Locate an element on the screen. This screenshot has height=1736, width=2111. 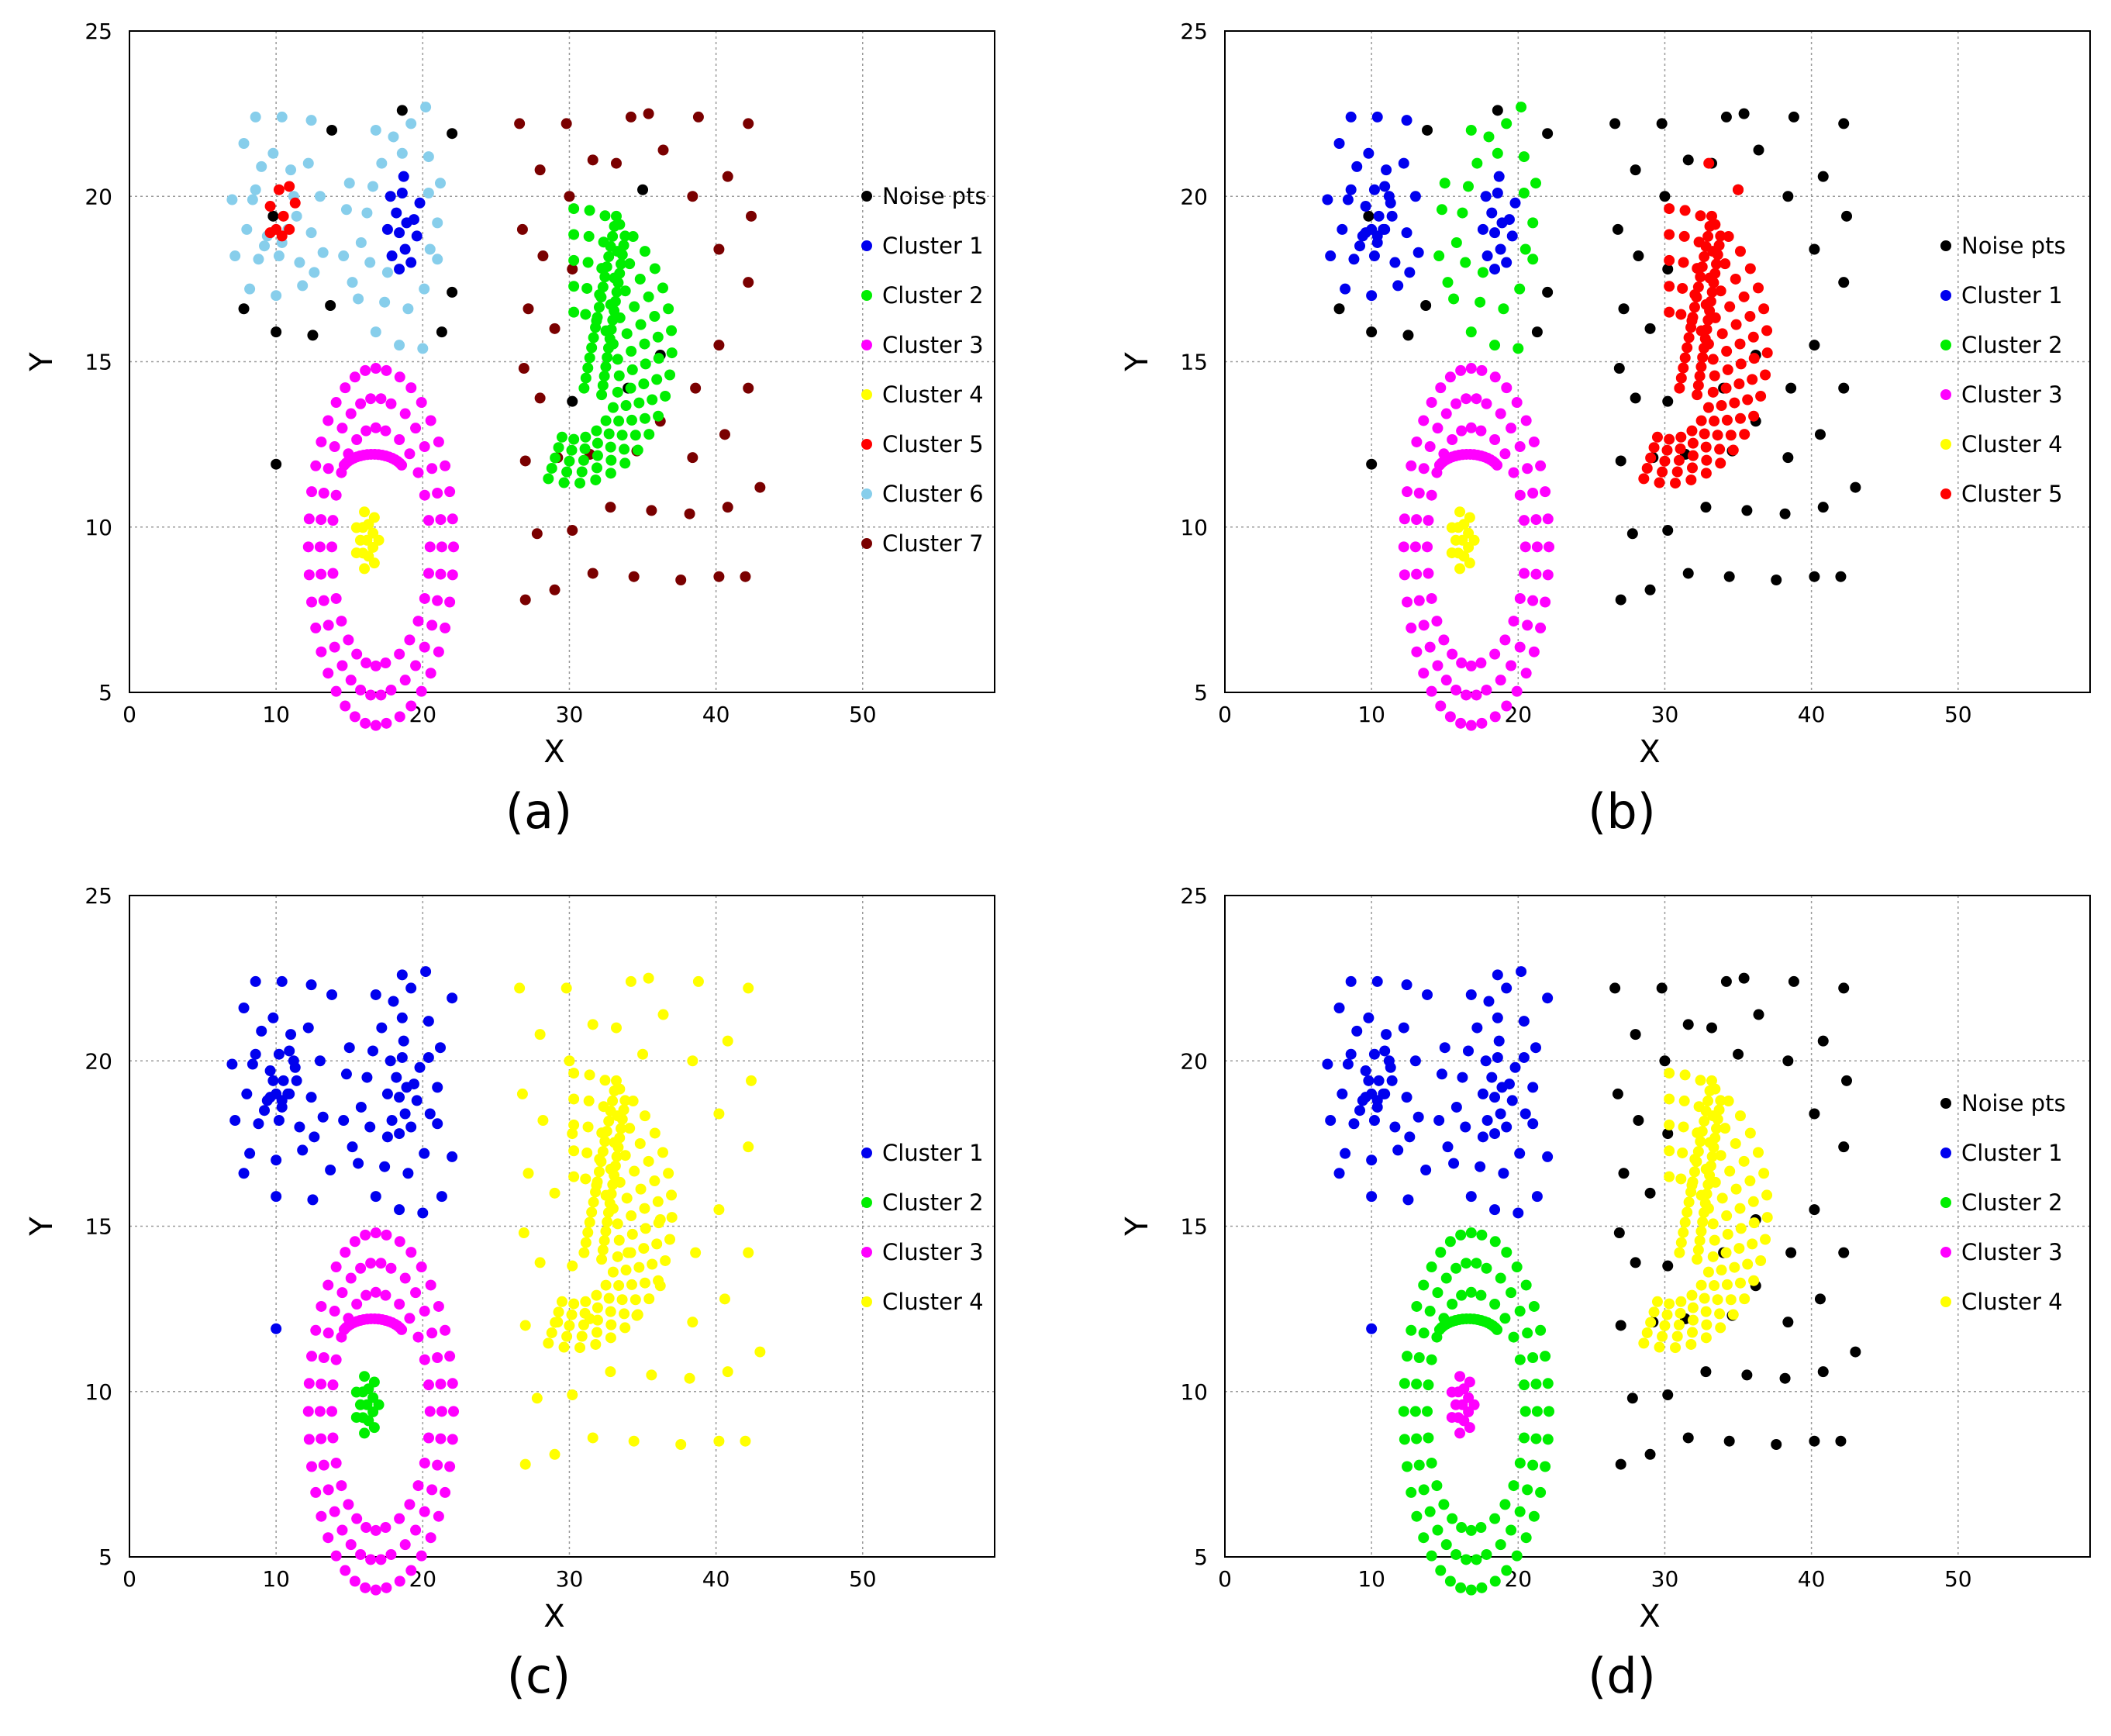
x-tick-label: 0 is located at coordinates (129, 714).